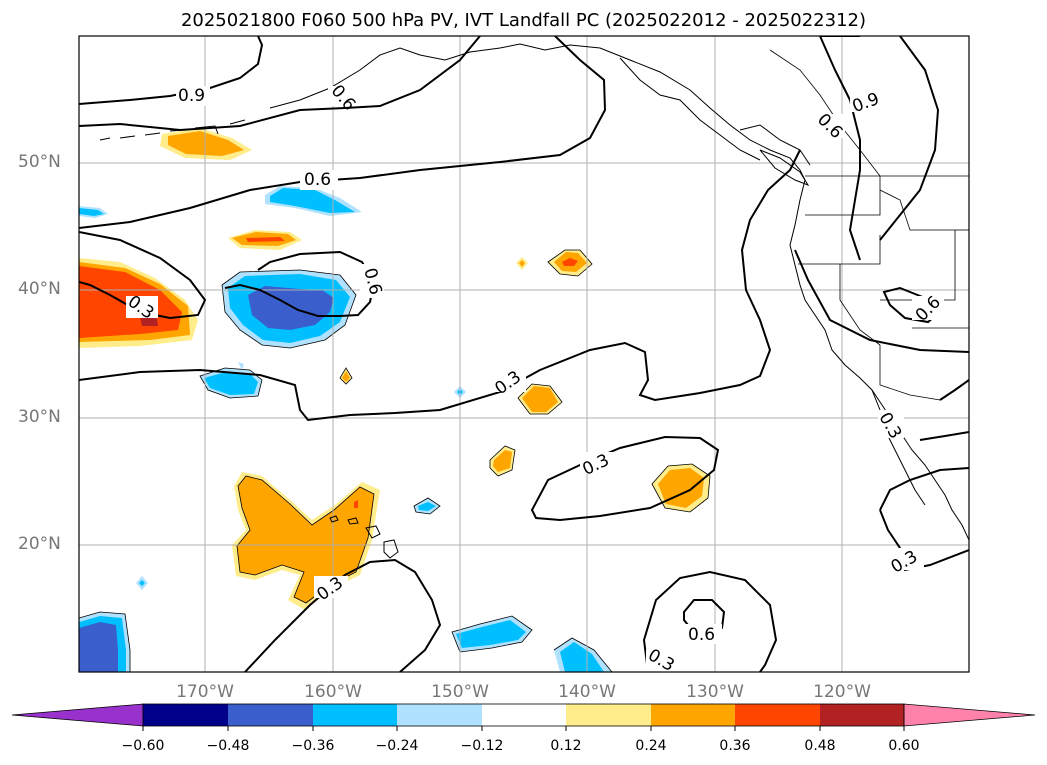  What do you see at coordinates (904, 746) in the screenshot?
I see `colorbar-tick-label: 0.60` at bounding box center [904, 746].